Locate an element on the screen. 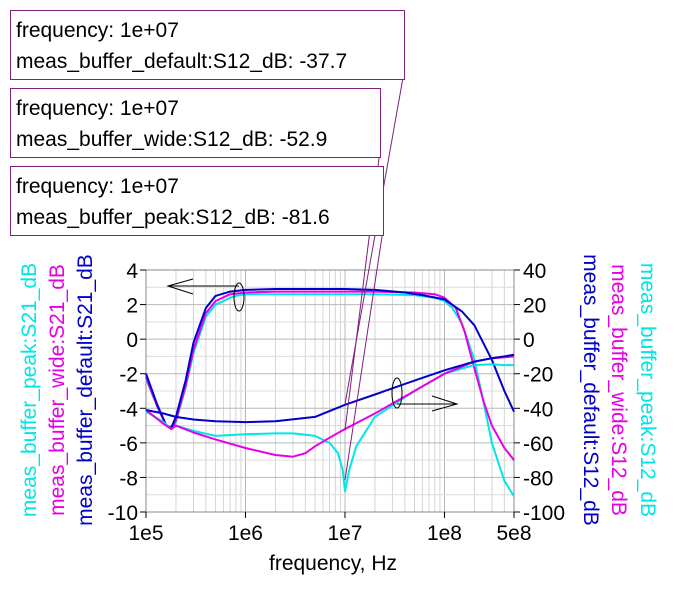 Image resolution: width=695 pixels, height=591 pixels. series-meas-buffer-peak-s12-db is located at coordinates (329, 428).